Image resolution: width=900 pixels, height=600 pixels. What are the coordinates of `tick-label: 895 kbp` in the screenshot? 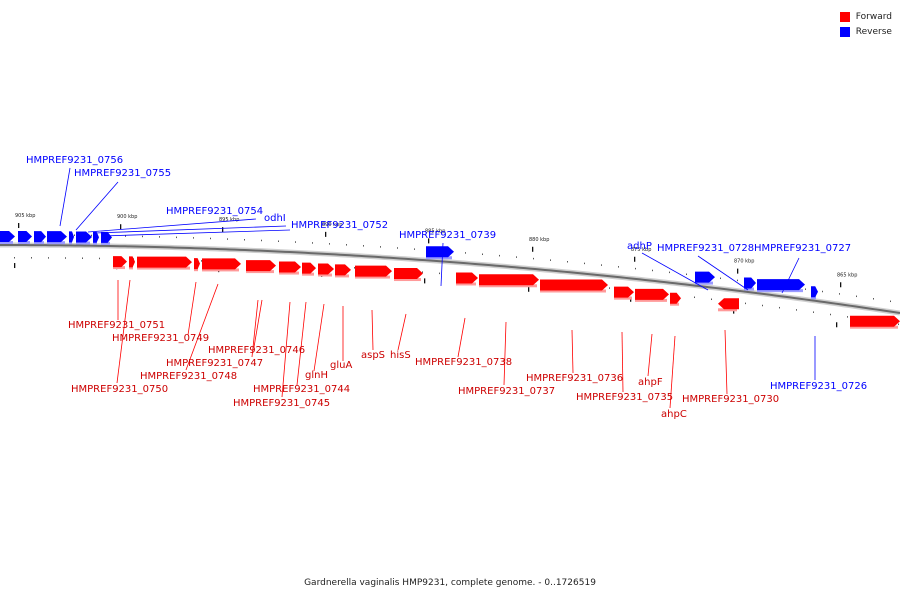 It's located at (229, 220).